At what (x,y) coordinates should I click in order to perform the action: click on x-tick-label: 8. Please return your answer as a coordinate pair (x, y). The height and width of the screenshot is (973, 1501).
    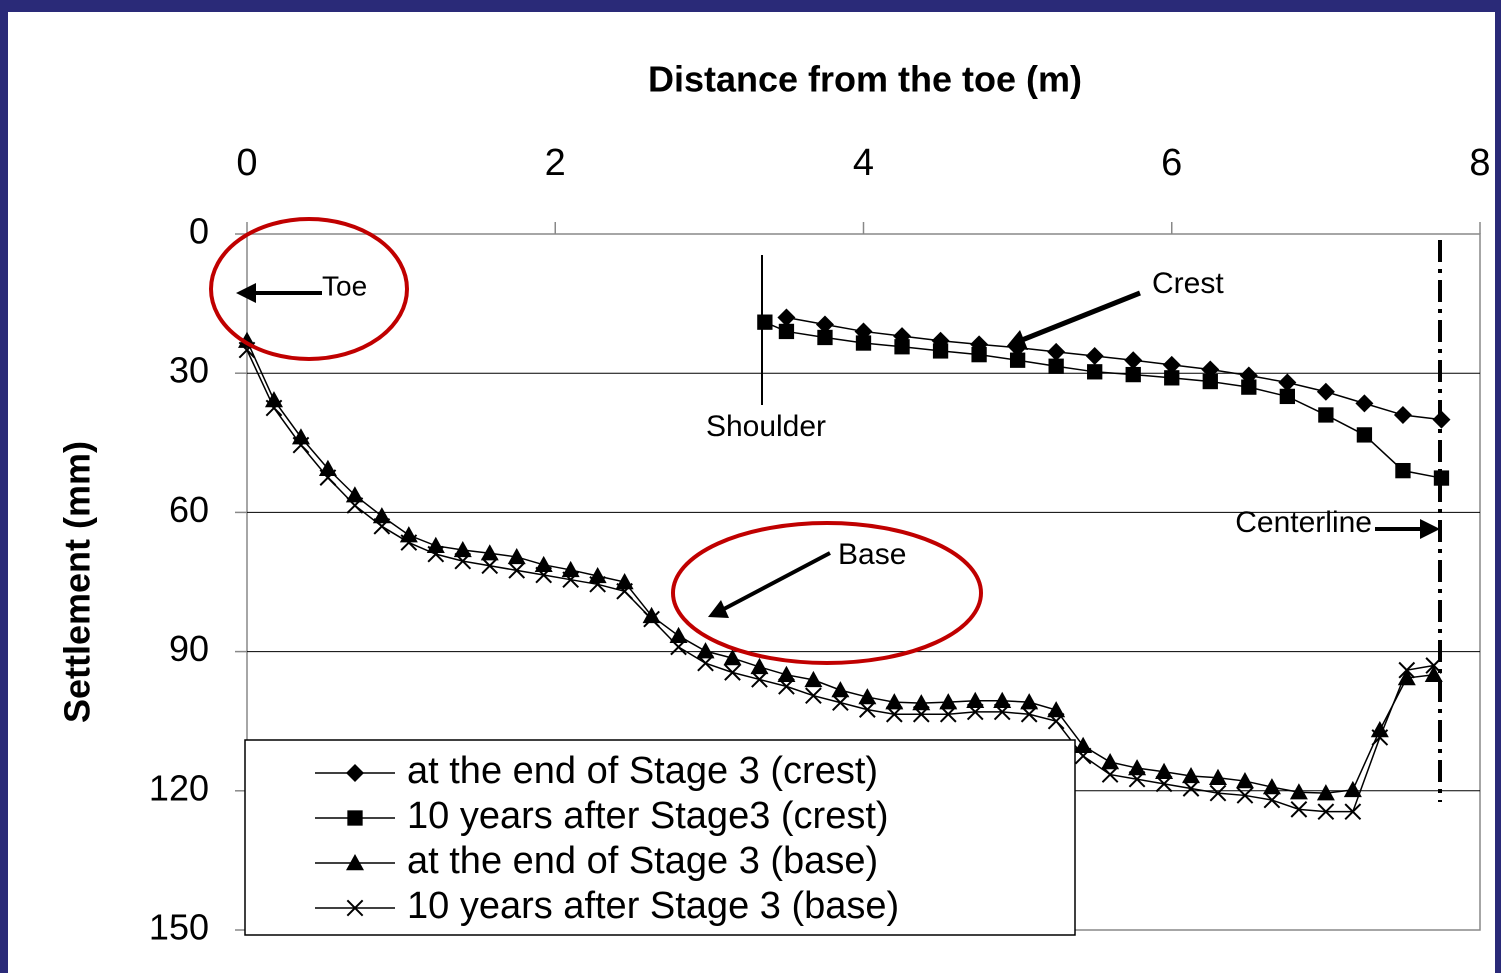
    Looking at the image, I should click on (1479, 163).